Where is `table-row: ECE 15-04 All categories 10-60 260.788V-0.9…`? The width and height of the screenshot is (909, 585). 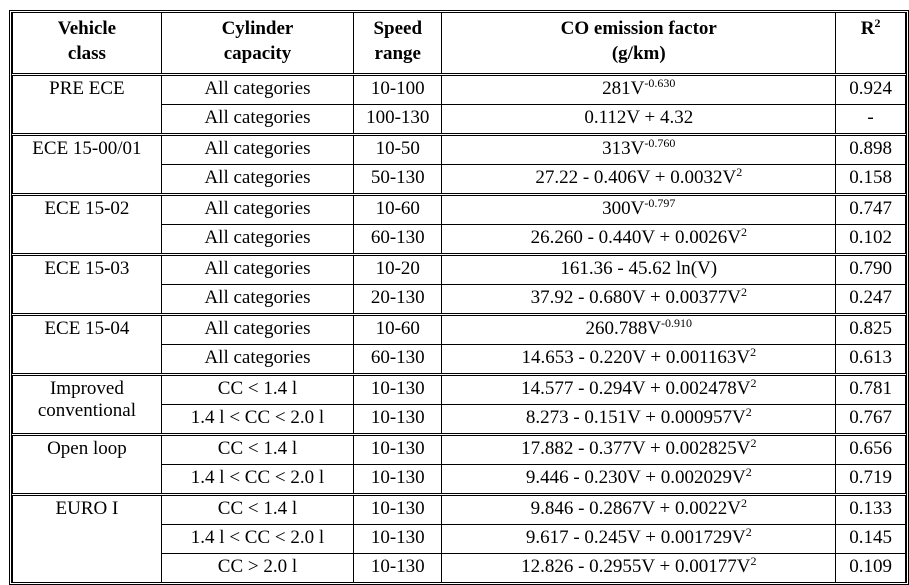 table-row: ECE 15-04 All categories 10-60 260.788V-0.9… is located at coordinates (459, 330).